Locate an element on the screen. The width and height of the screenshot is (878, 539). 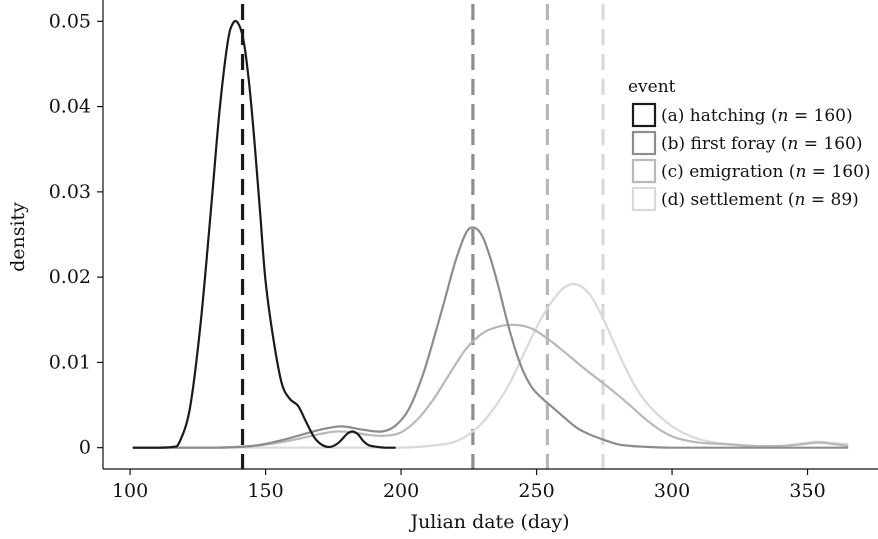
y-tick-label: 0.05 is located at coordinates (70, 21).